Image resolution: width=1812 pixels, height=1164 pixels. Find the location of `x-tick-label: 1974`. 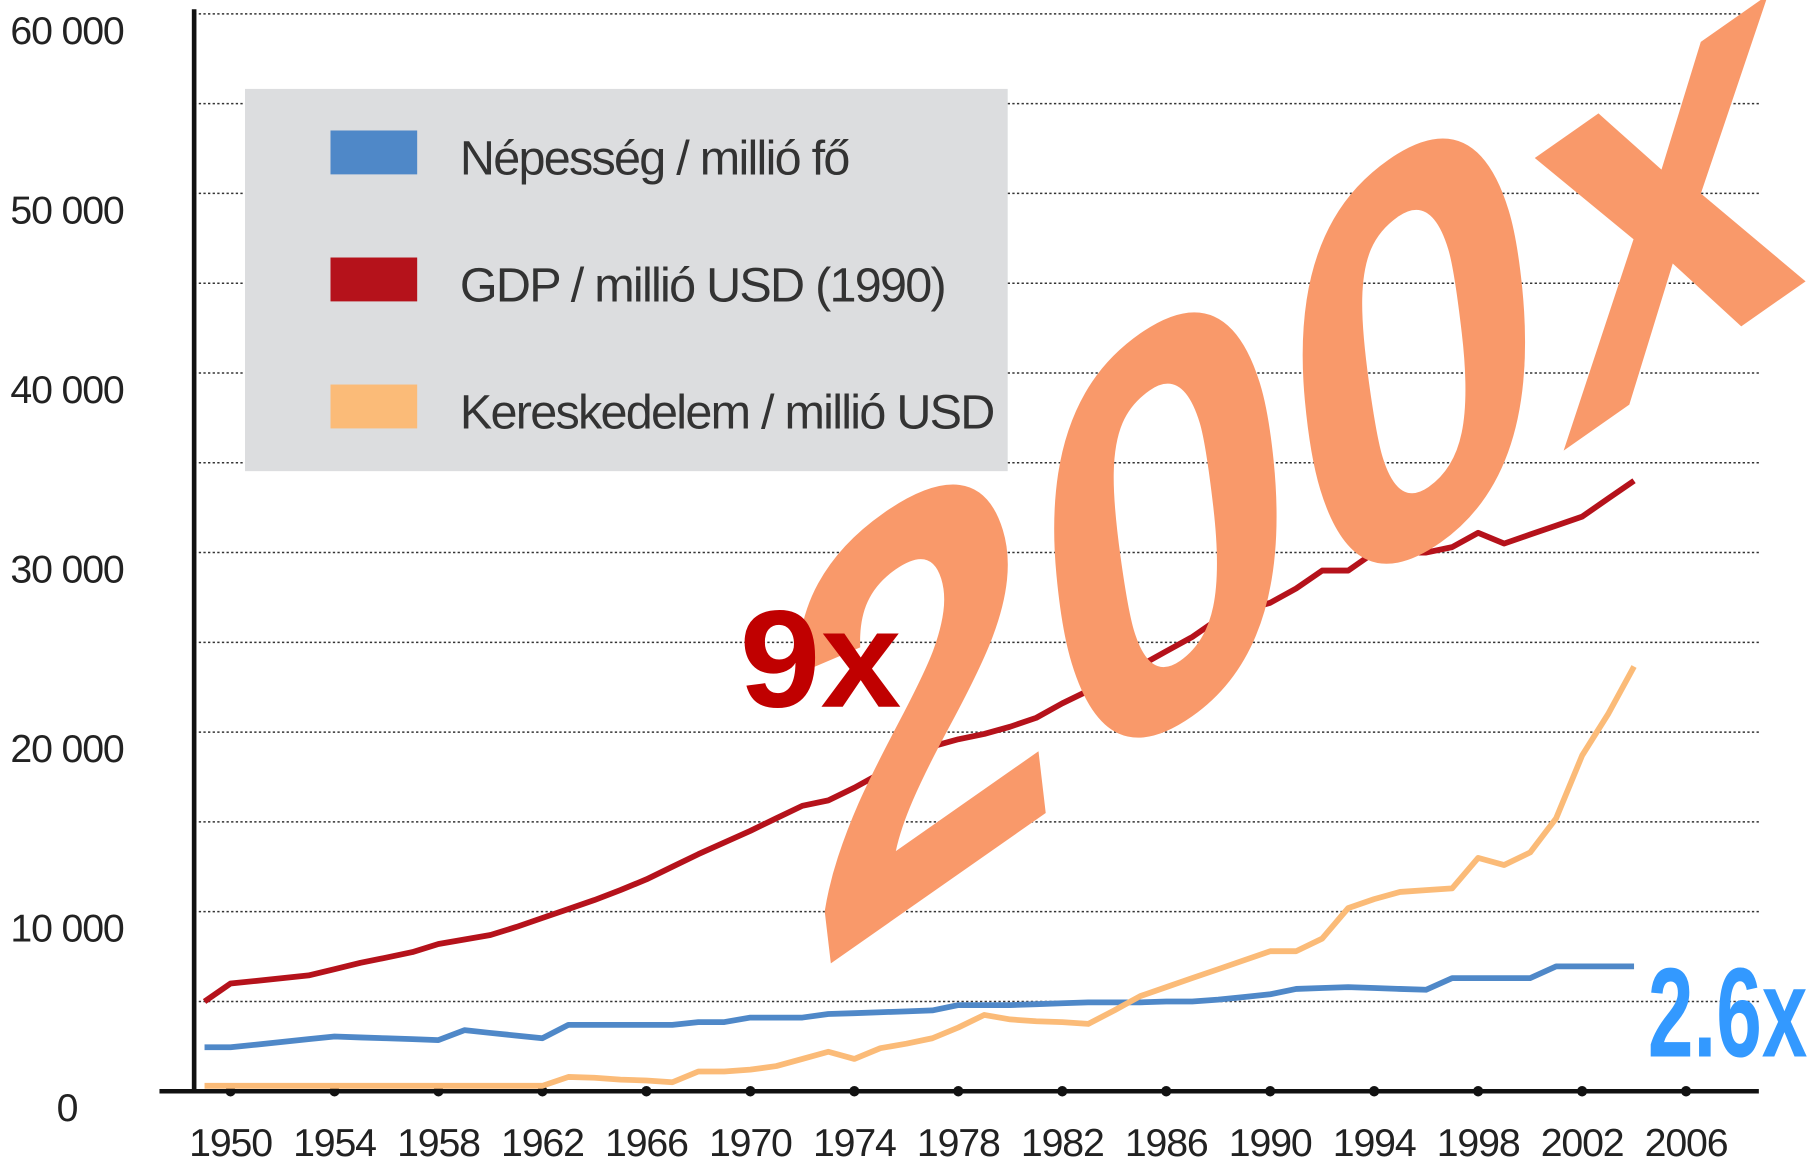

x-tick-label: 1974 is located at coordinates (854, 1142).